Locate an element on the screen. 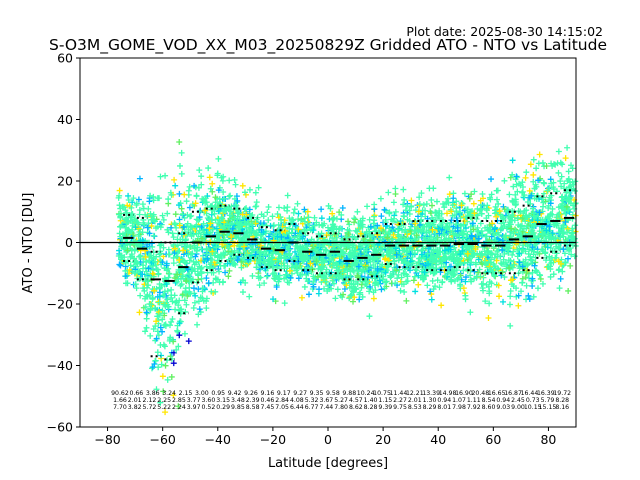 Image resolution: width=640 pixels, height=480 pixels. y-tick-label: 40 is located at coordinates (65, 119).